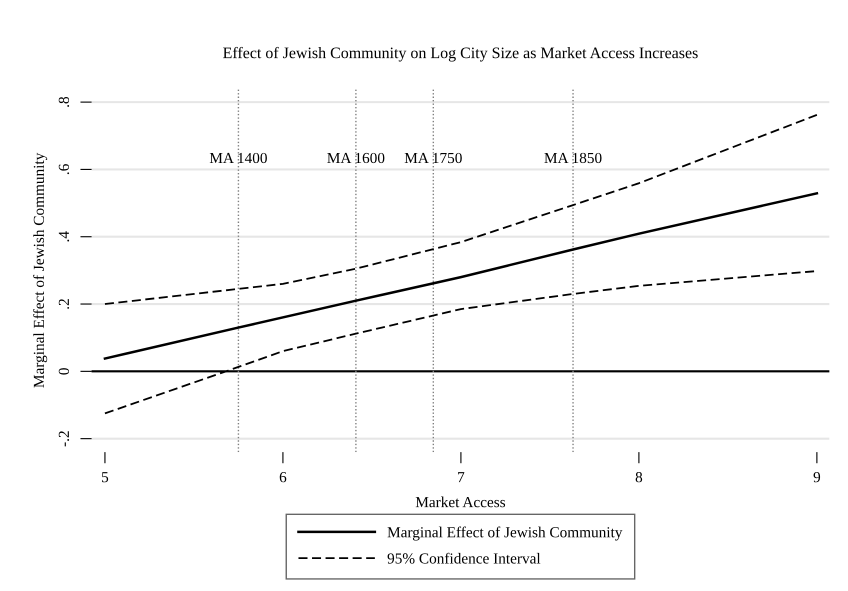 The image size is (848, 591). What do you see at coordinates (283, 477) in the screenshot?
I see `x-tick-label: 6` at bounding box center [283, 477].